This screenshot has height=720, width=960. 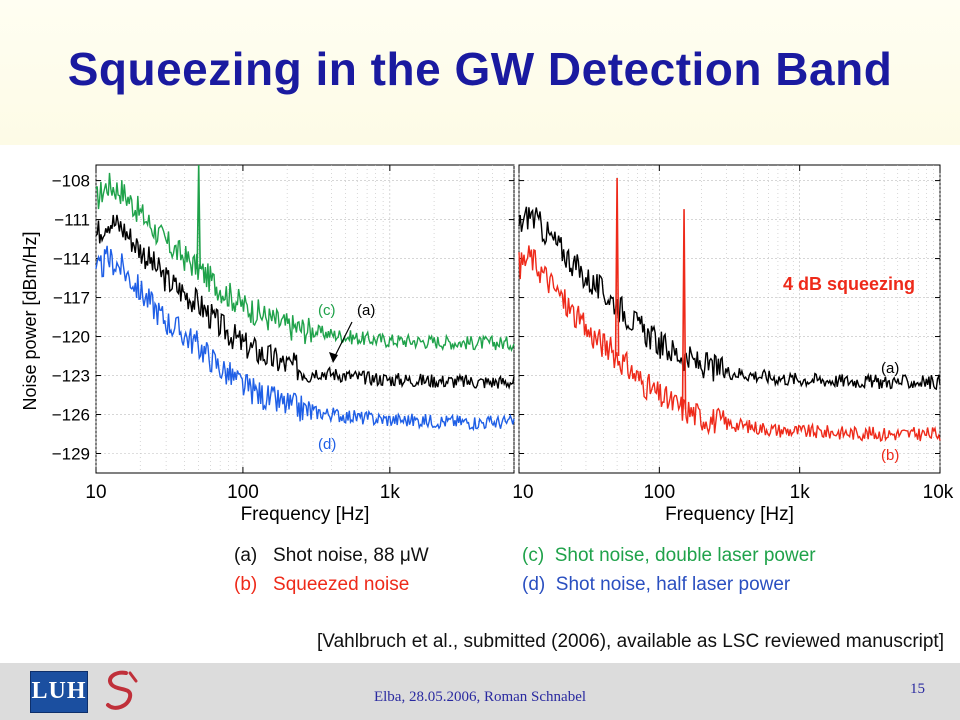 I want to click on x-tick-label: 10k, so click(x=938, y=492).